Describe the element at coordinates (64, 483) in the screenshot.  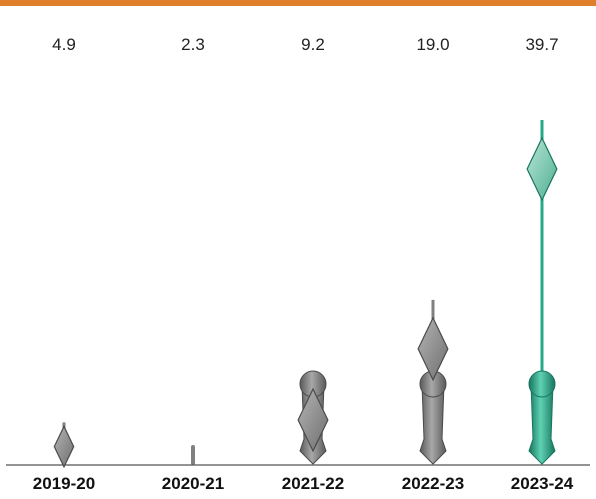
I see `category-label-2019-20: 2019-20` at that location.